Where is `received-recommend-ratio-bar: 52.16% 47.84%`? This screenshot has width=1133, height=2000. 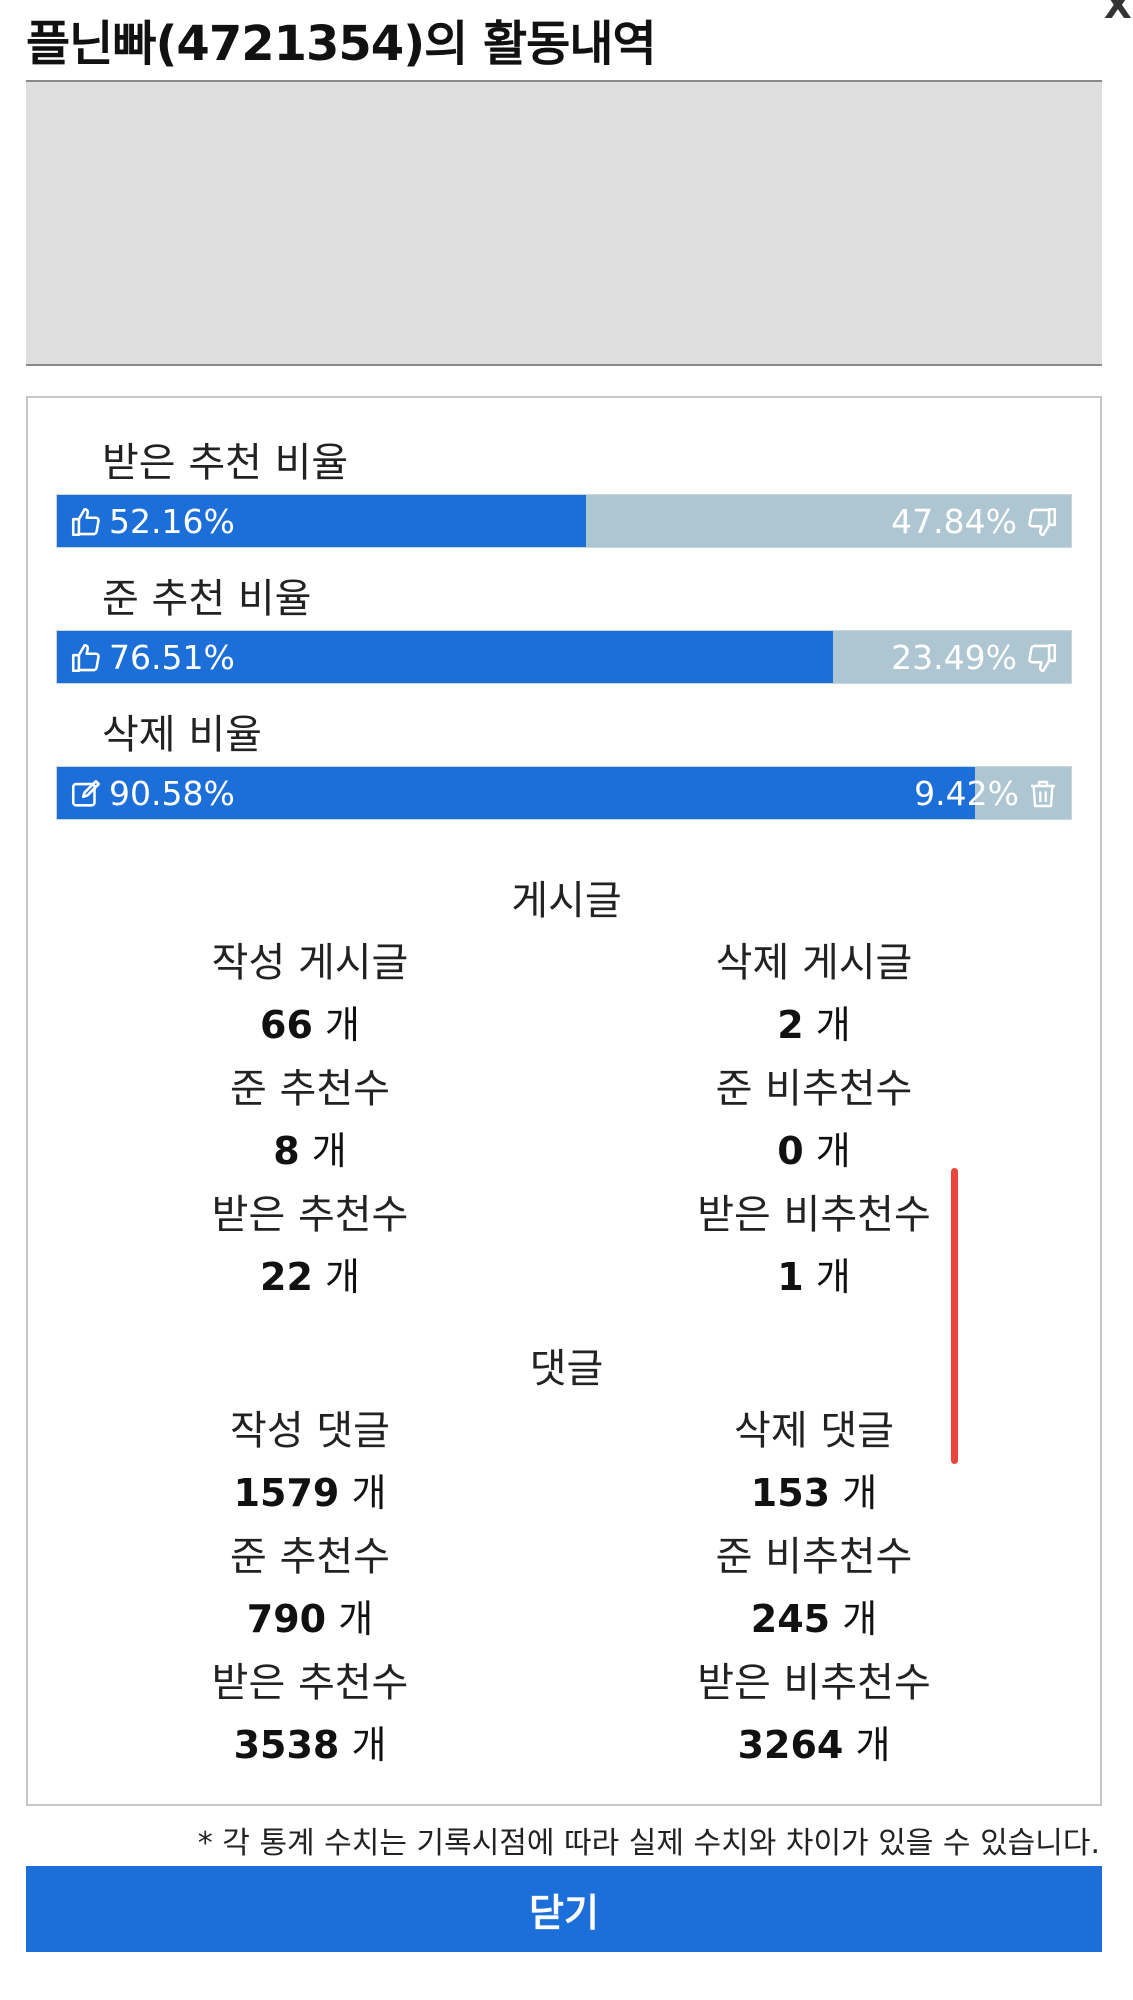 received-recommend-ratio-bar: 52.16% 47.84% is located at coordinates (564, 521).